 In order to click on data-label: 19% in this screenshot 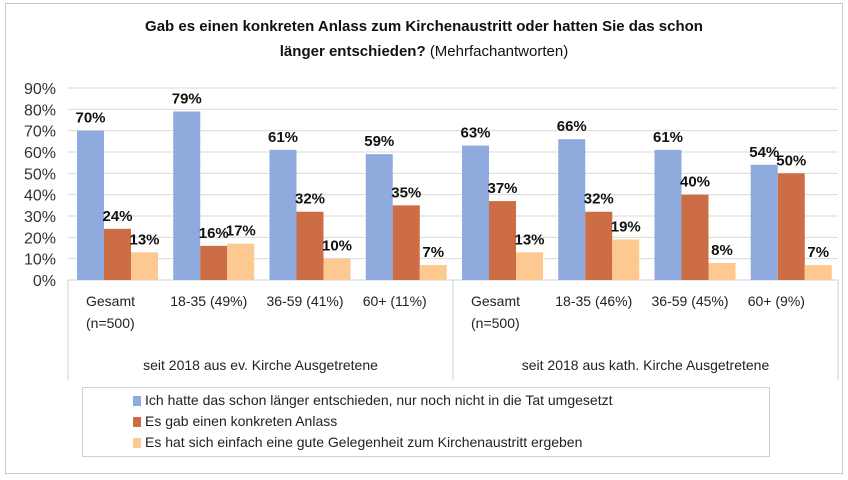, I will do `click(626, 226)`.